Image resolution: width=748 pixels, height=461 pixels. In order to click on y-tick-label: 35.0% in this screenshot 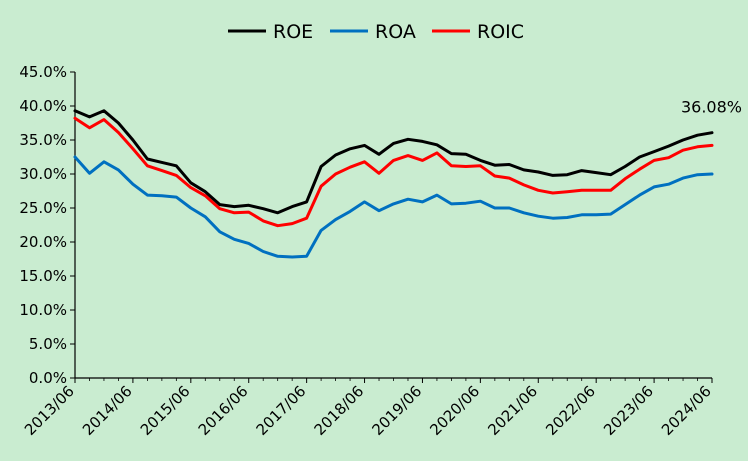, I will do `click(43, 140)`.